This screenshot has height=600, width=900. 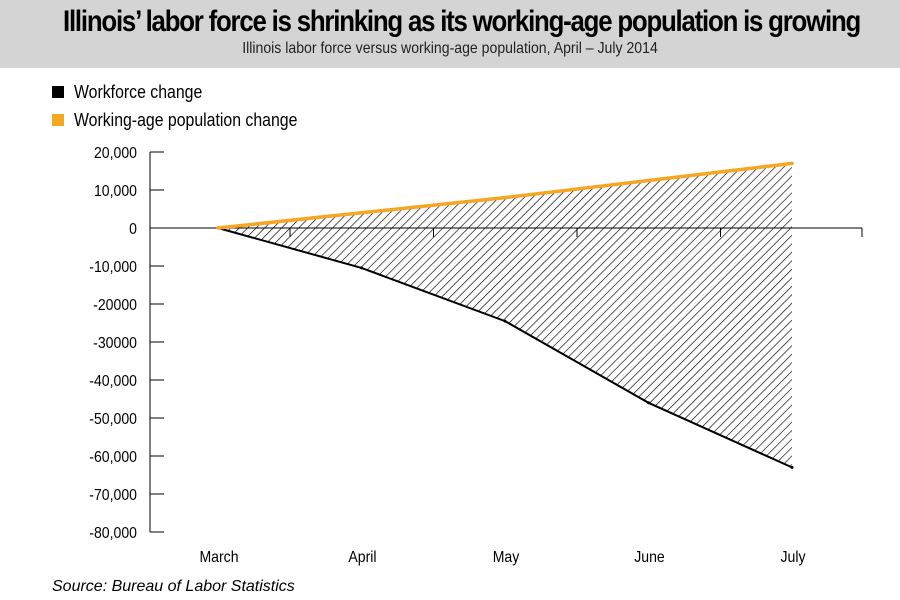 I want to click on y-tick-label-3: -10,000, so click(x=113, y=267).